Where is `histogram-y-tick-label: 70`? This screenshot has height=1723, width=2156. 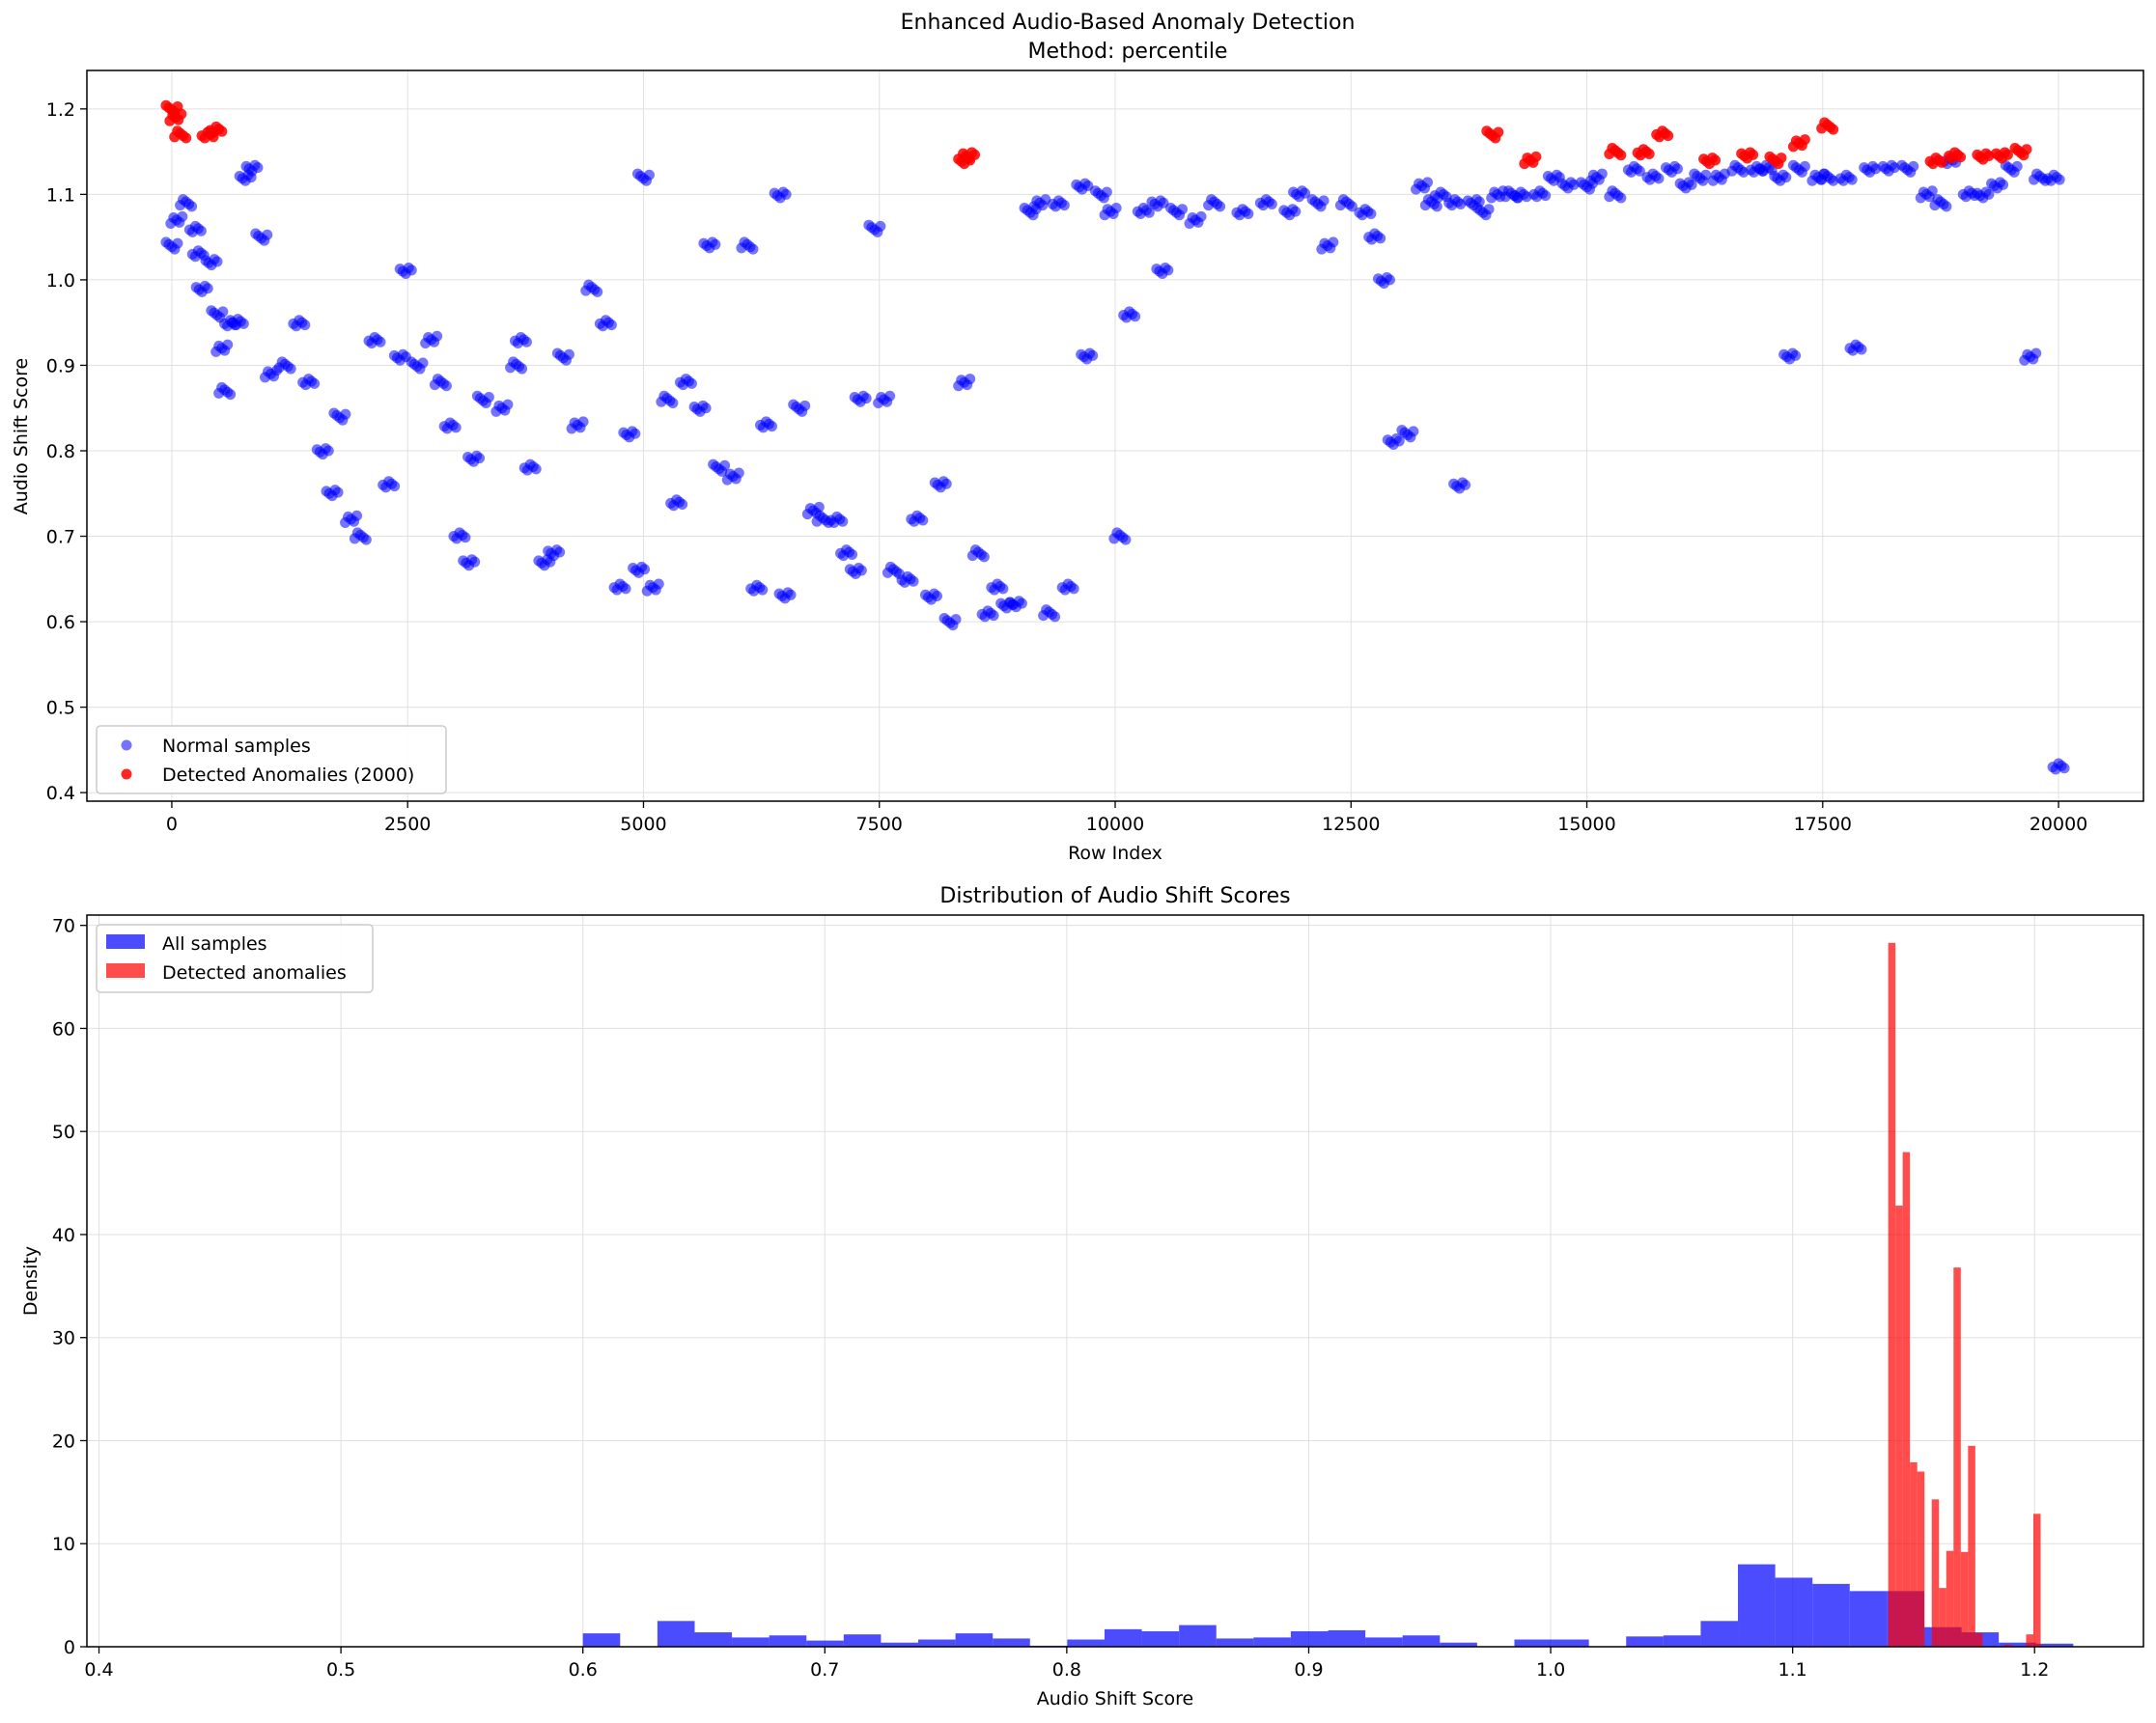 histogram-y-tick-label: 70 is located at coordinates (64, 926).